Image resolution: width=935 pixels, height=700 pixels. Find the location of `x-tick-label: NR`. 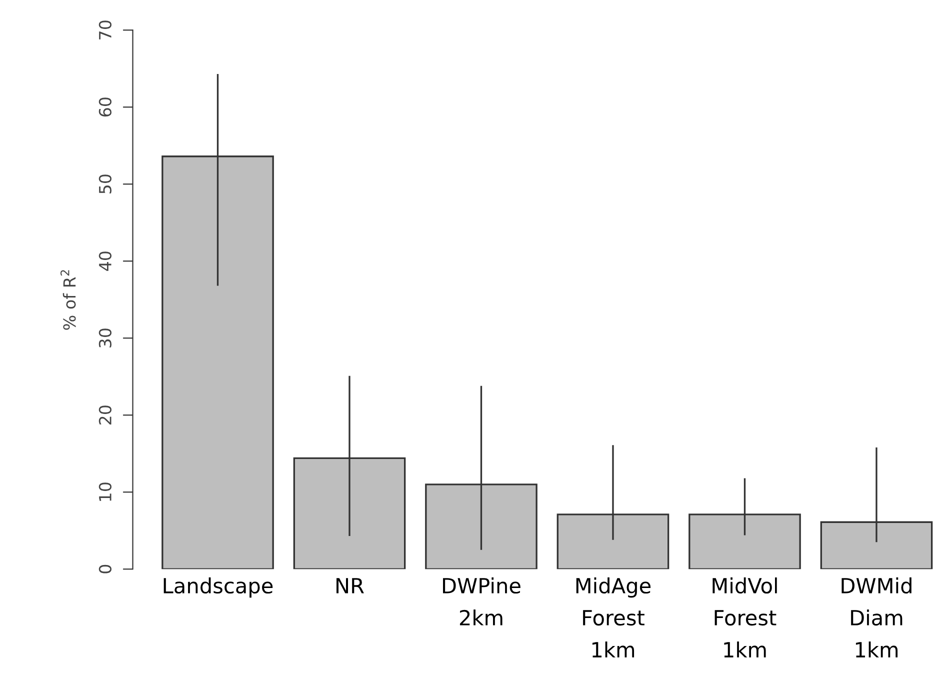

x-tick-label: NR is located at coordinates (350, 586).